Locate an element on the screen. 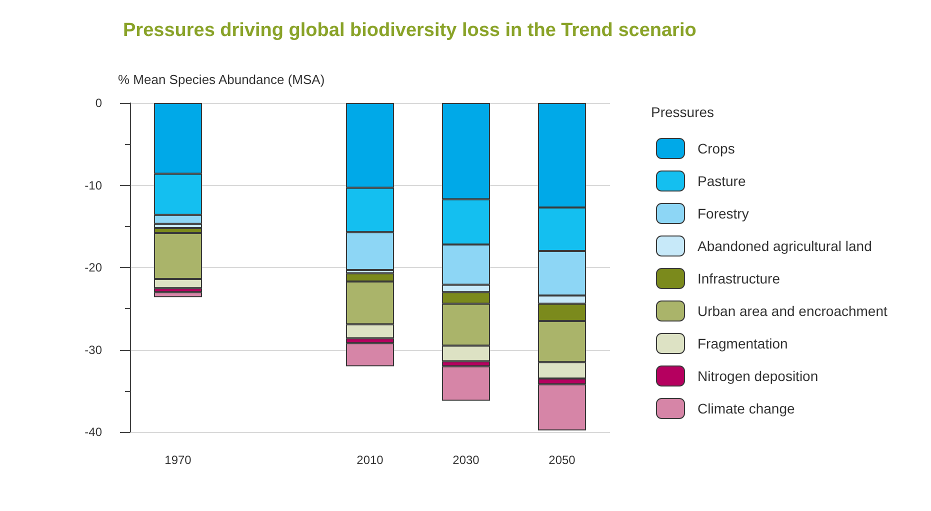 This screenshot has width=931, height=511. legend-label: Nitrogen deposition is located at coordinates (758, 376).